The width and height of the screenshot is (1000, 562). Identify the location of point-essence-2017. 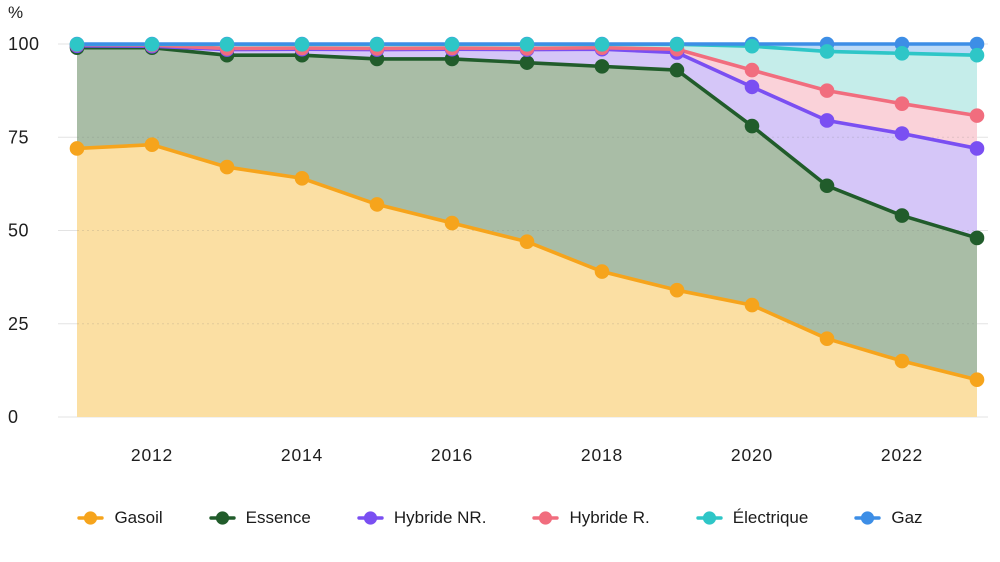
(527, 62).